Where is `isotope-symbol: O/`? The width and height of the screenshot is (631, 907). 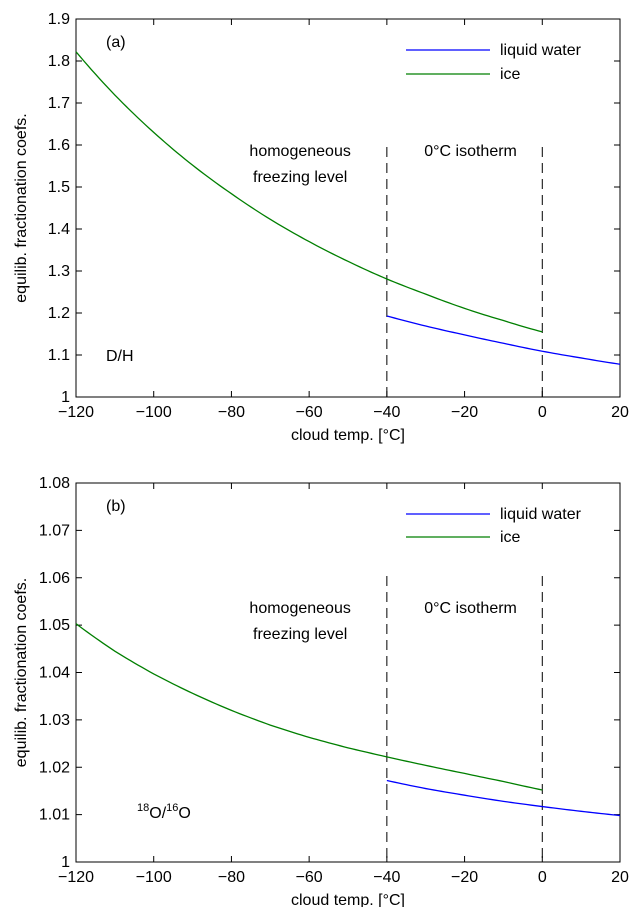
isotope-symbol: O/ is located at coordinates (157, 813).